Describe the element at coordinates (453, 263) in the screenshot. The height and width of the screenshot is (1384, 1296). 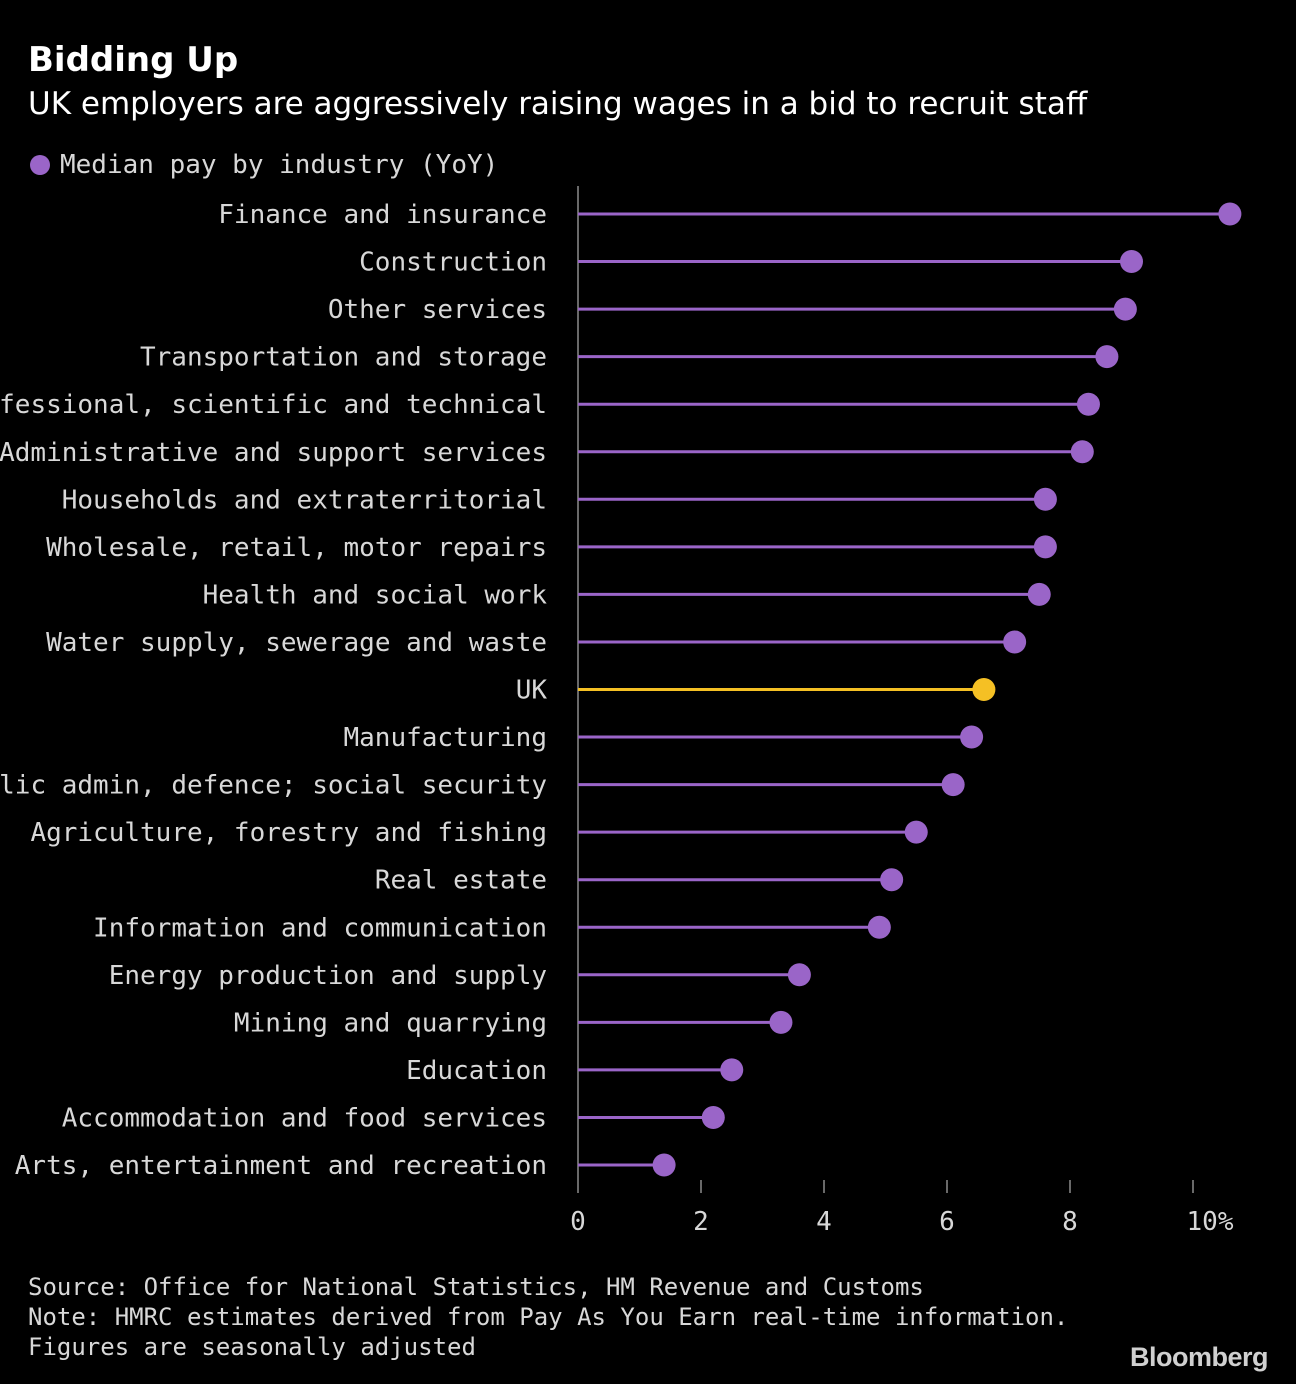
I see `category-label: Construction` at that location.